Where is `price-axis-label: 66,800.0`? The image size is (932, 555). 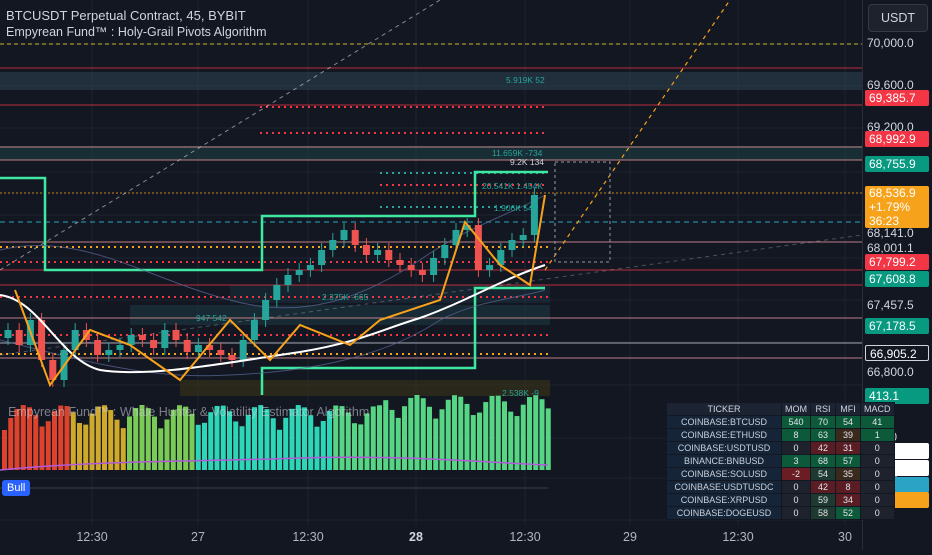
price-axis-label: 66,800.0 is located at coordinates (890, 372).